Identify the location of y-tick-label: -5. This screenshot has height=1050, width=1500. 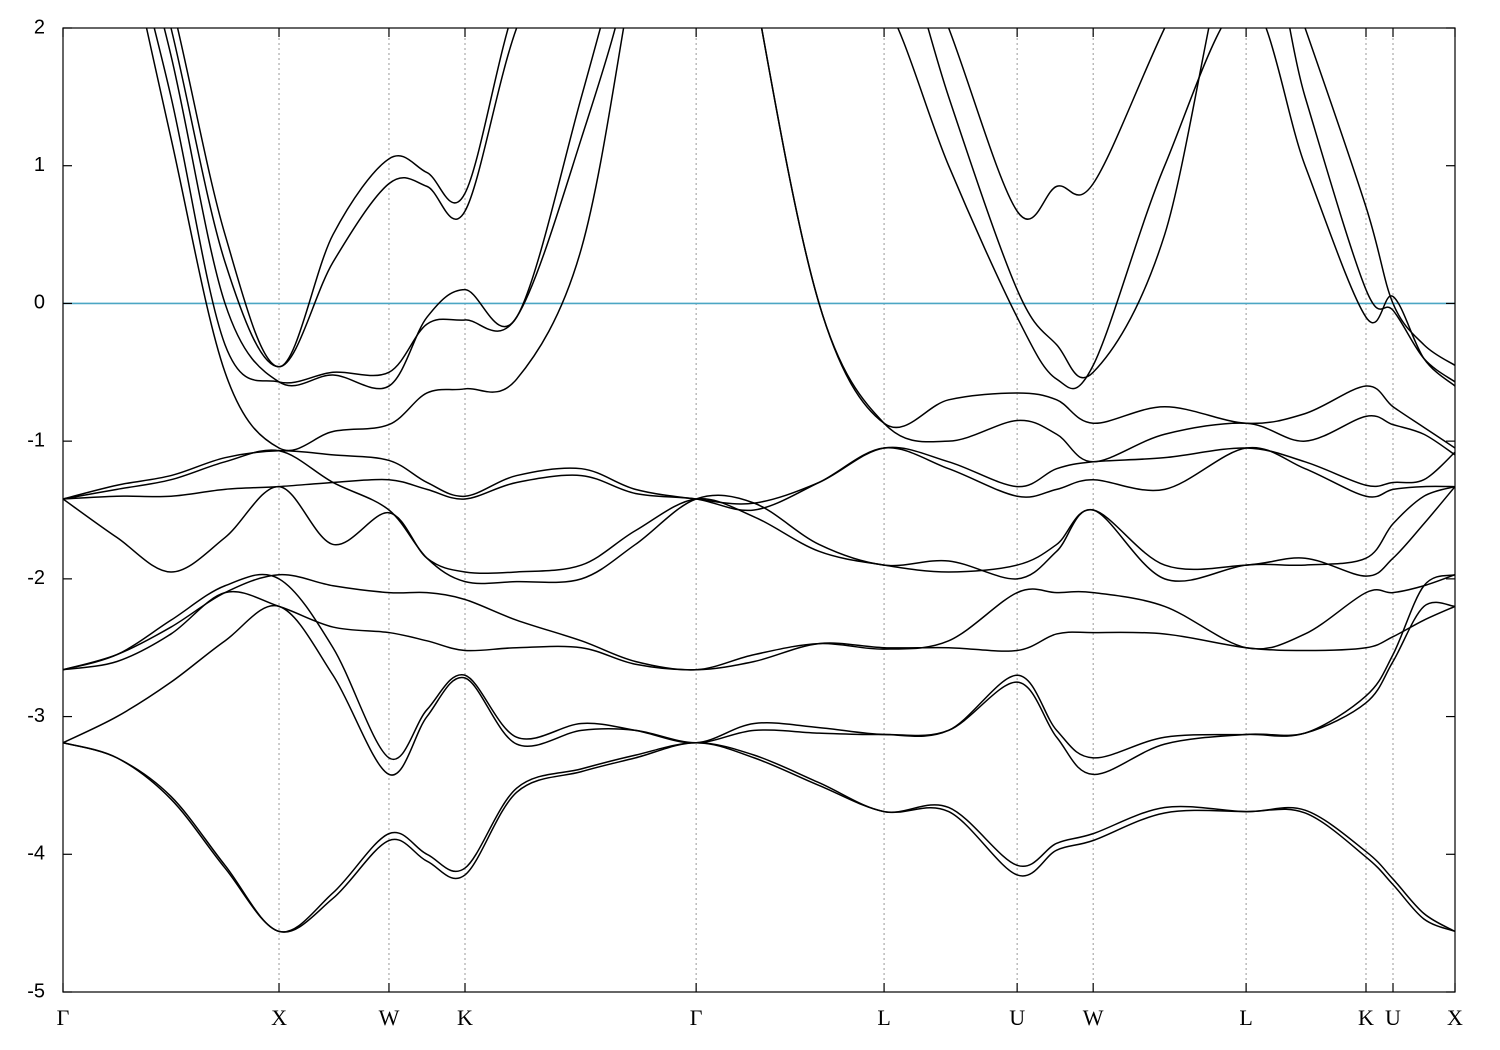
(36, 991).